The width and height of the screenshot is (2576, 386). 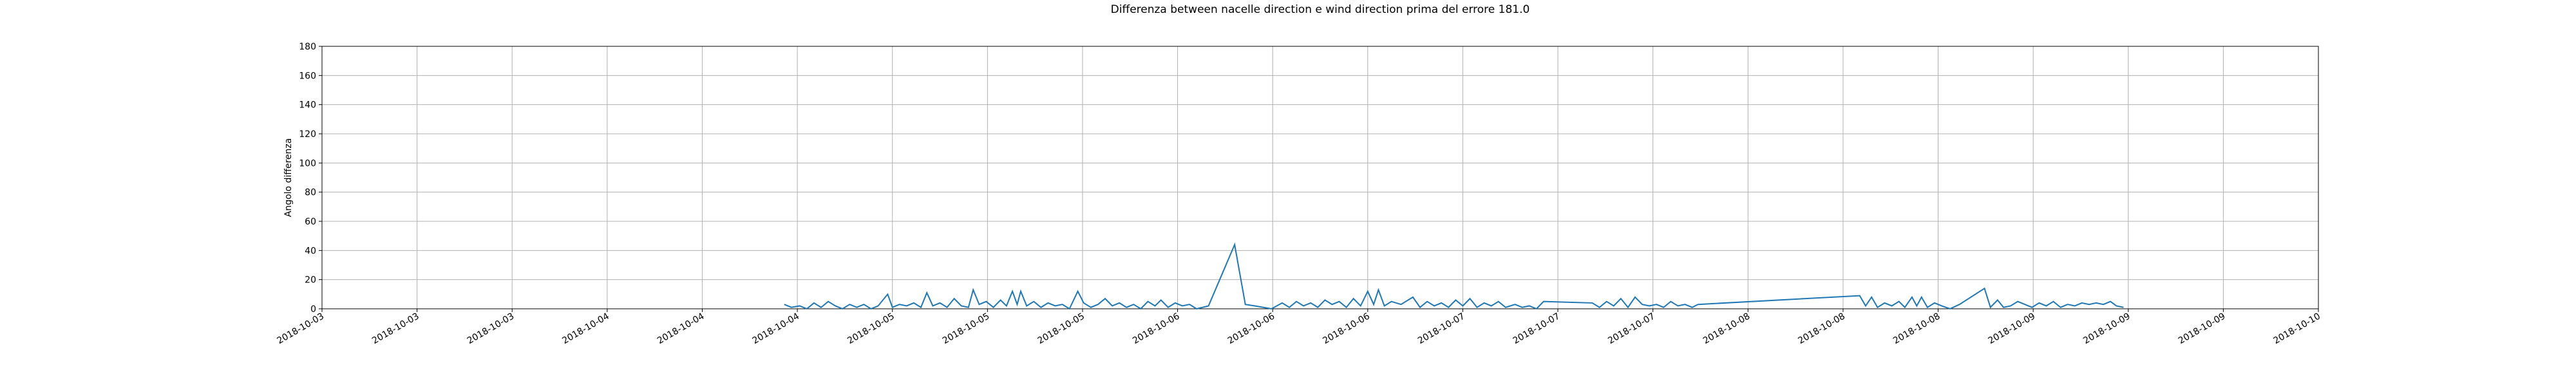 I want to click on data-line, so click(x=1454, y=276).